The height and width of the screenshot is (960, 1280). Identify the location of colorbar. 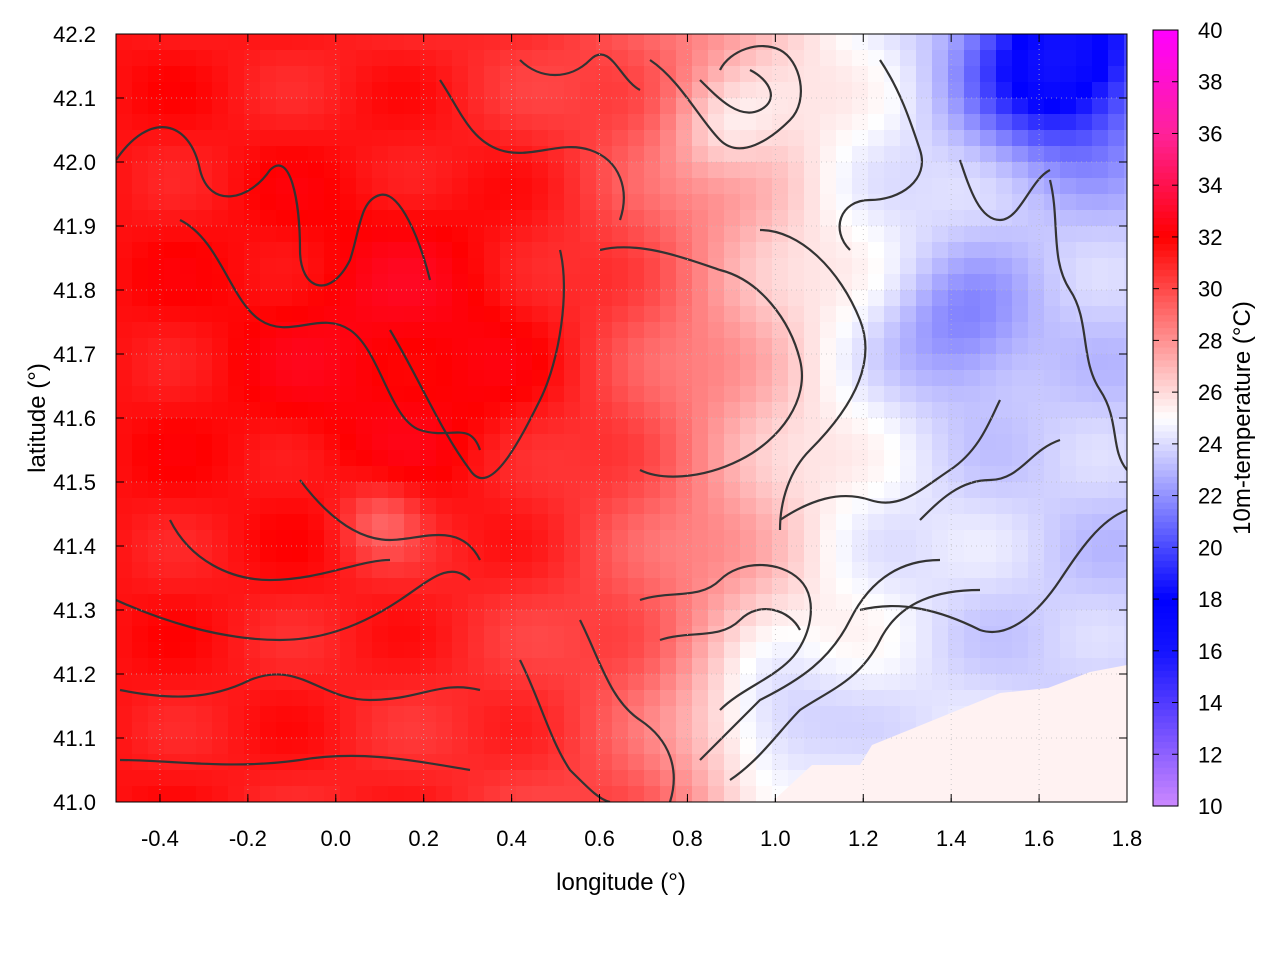
(1165, 418).